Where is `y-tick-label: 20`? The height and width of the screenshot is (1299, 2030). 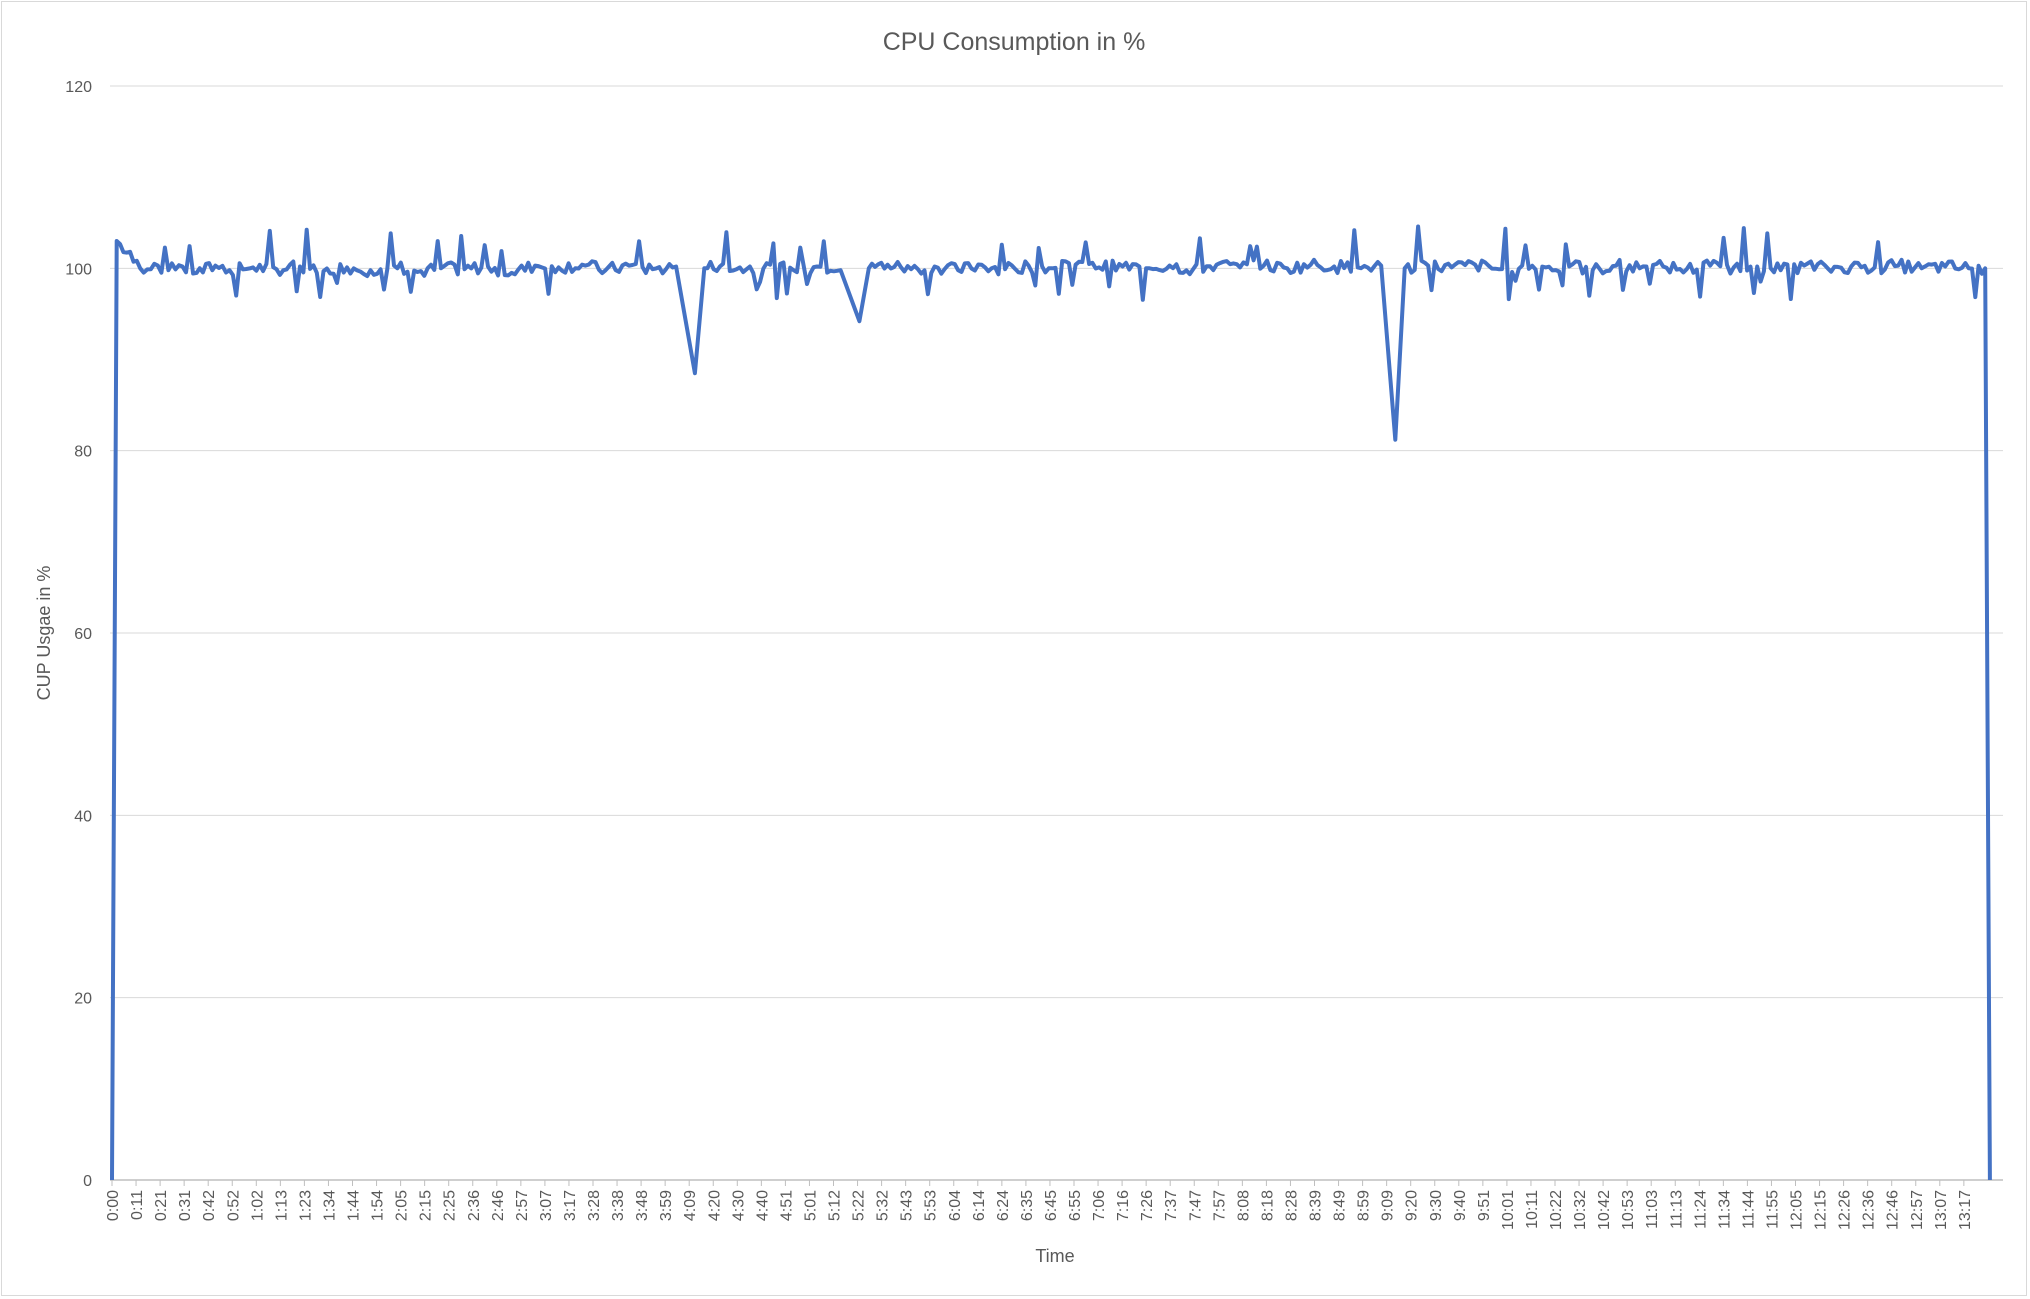 y-tick-label: 20 is located at coordinates (83, 999).